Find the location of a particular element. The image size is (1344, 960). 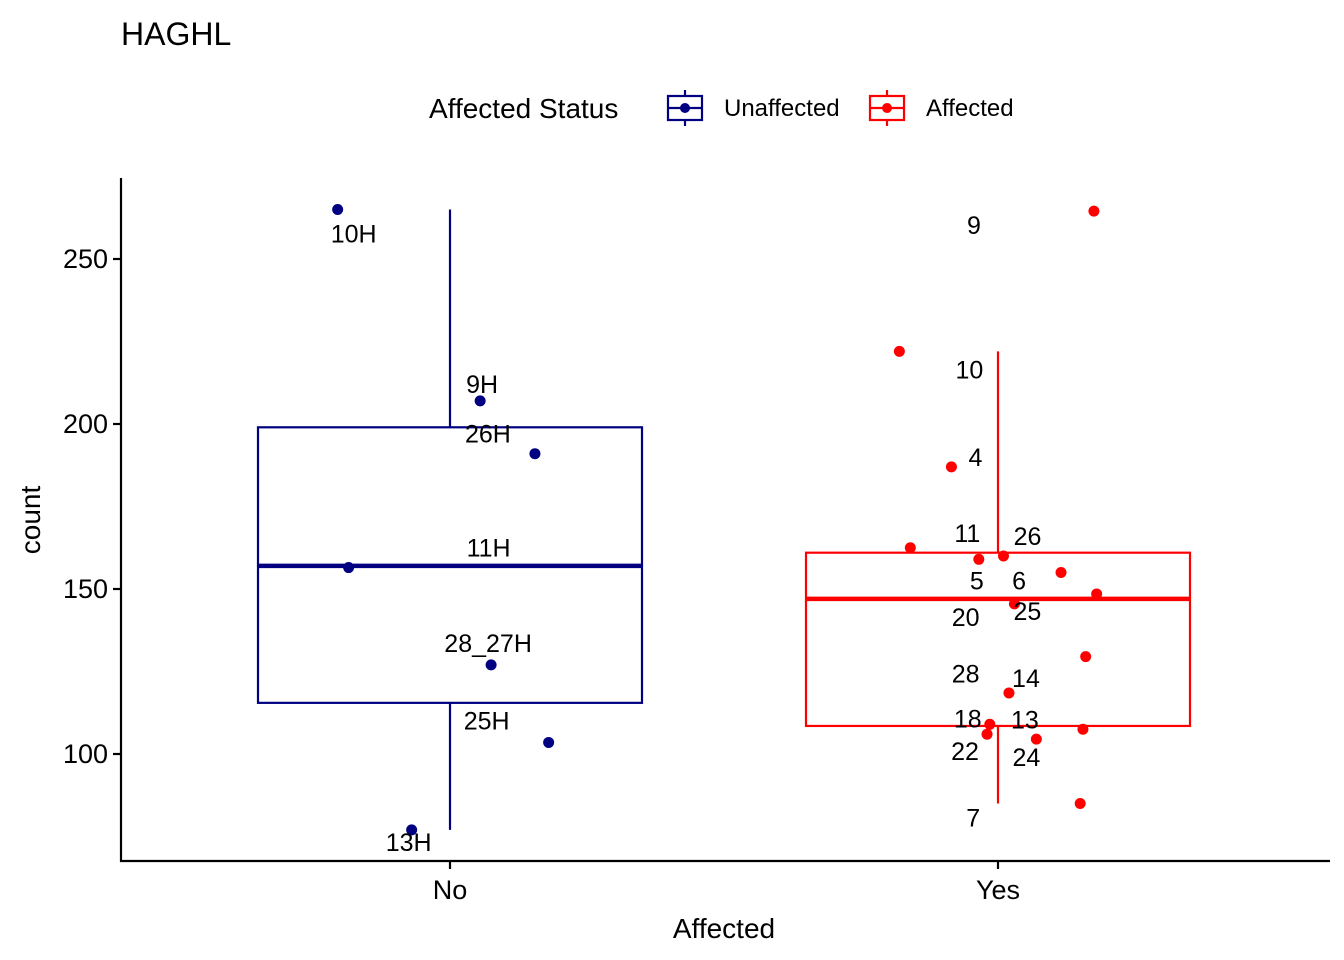

point-label-10: 10 is located at coordinates (969, 370).